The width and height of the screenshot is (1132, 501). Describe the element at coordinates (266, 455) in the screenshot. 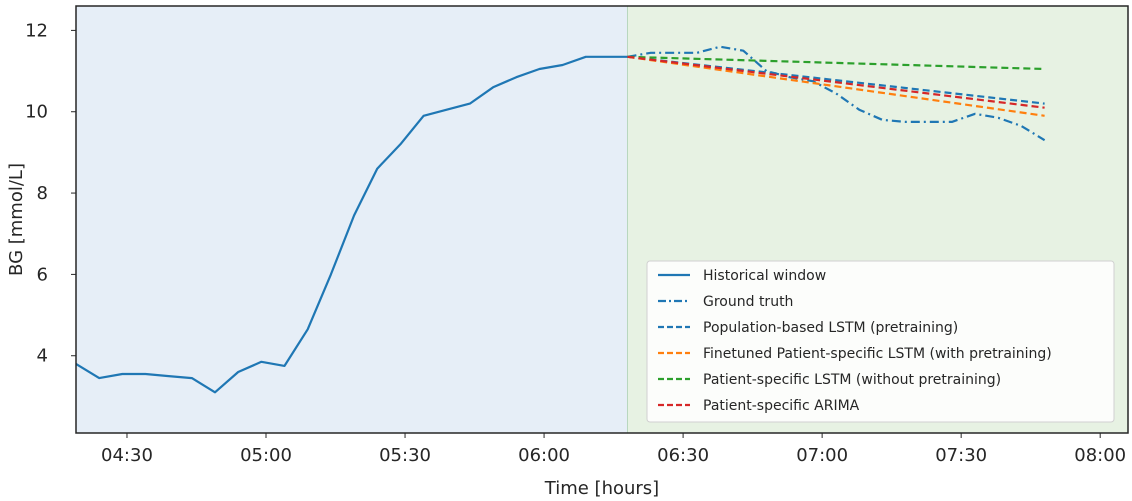

I see `x-tick-label: 05:00` at that location.